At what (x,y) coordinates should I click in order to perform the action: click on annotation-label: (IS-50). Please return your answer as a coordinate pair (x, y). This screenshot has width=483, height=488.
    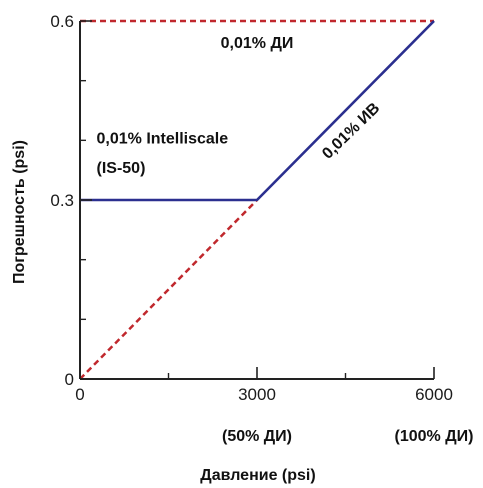
    Looking at the image, I should click on (121, 168).